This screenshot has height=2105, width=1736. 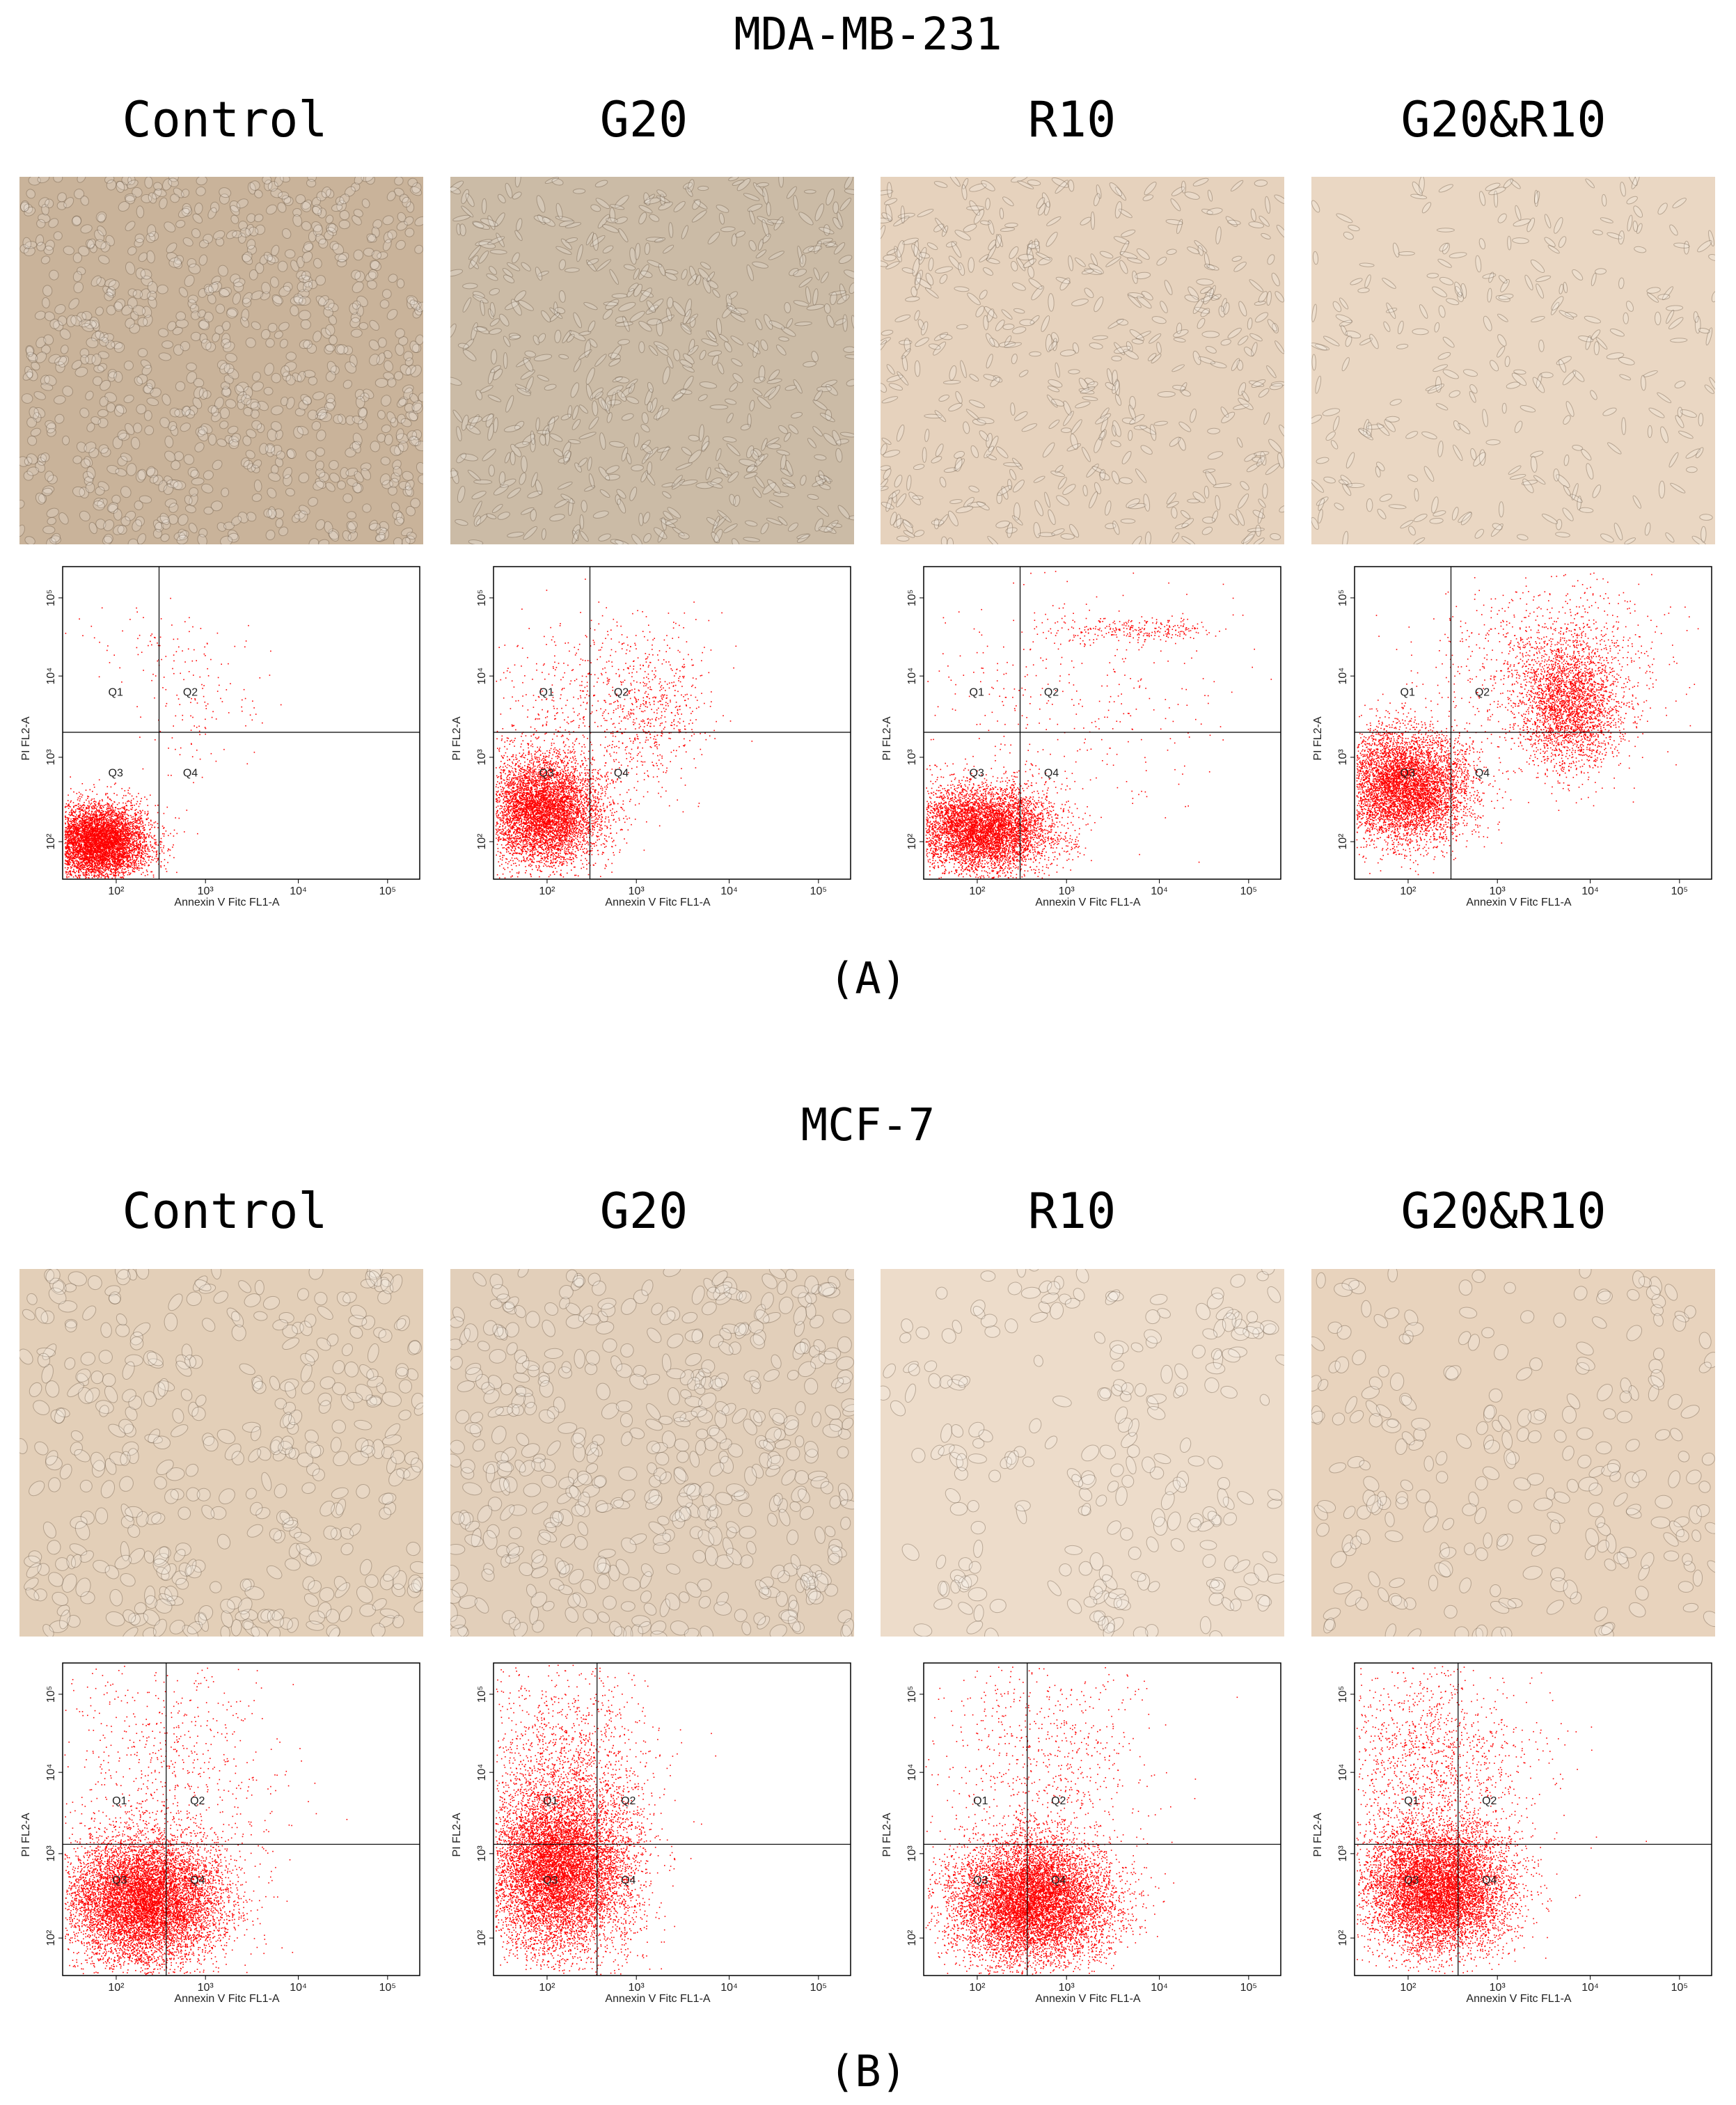 What do you see at coordinates (868, 978) in the screenshot?
I see `panel-label-a: (A)` at bounding box center [868, 978].